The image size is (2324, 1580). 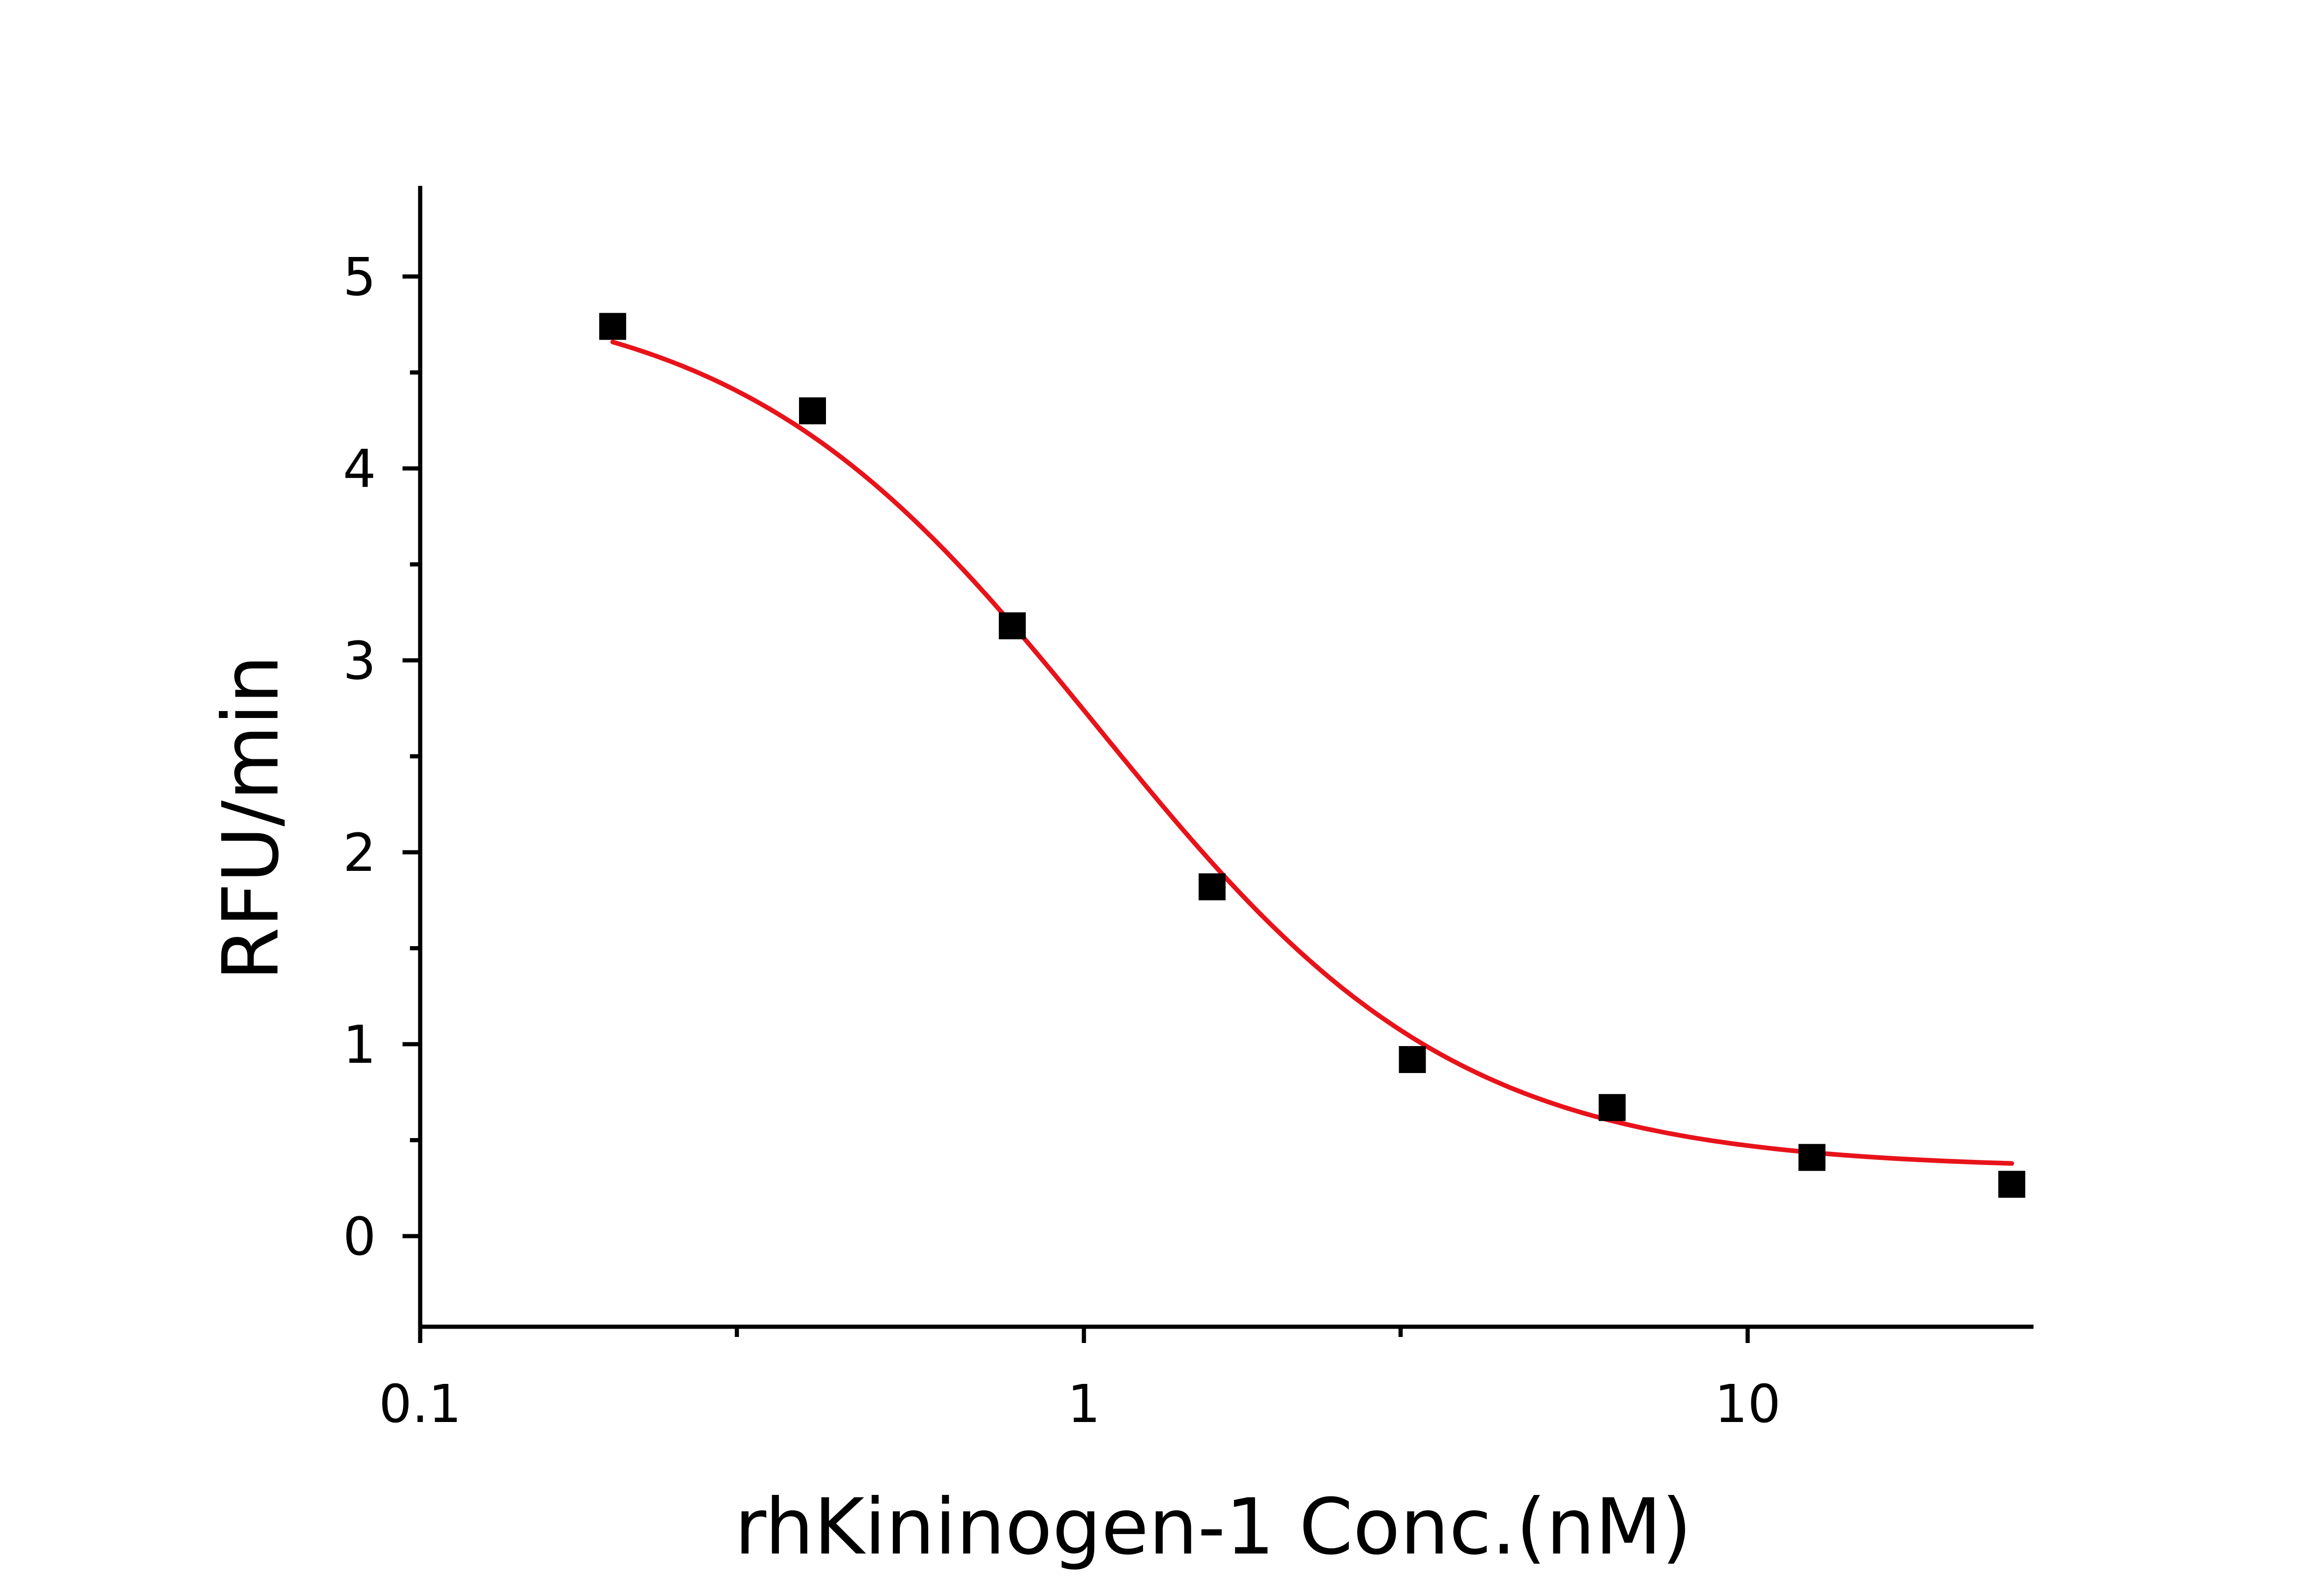 I want to click on y-tick-label: 0, so click(x=359, y=1237).